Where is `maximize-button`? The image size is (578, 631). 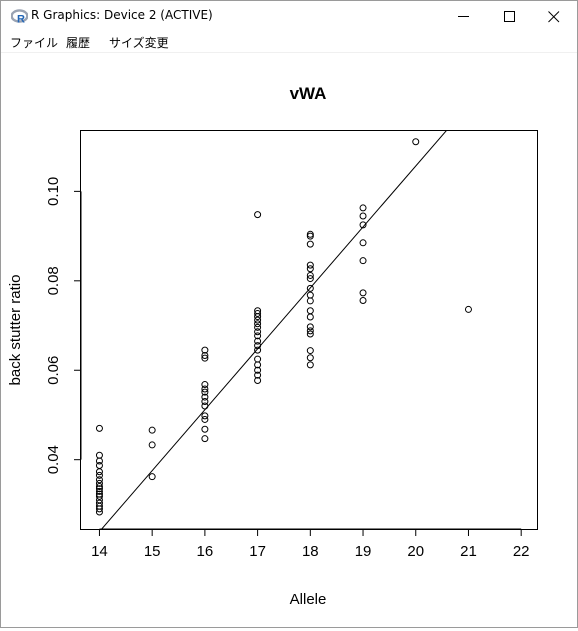 maximize-button is located at coordinates (510, 16).